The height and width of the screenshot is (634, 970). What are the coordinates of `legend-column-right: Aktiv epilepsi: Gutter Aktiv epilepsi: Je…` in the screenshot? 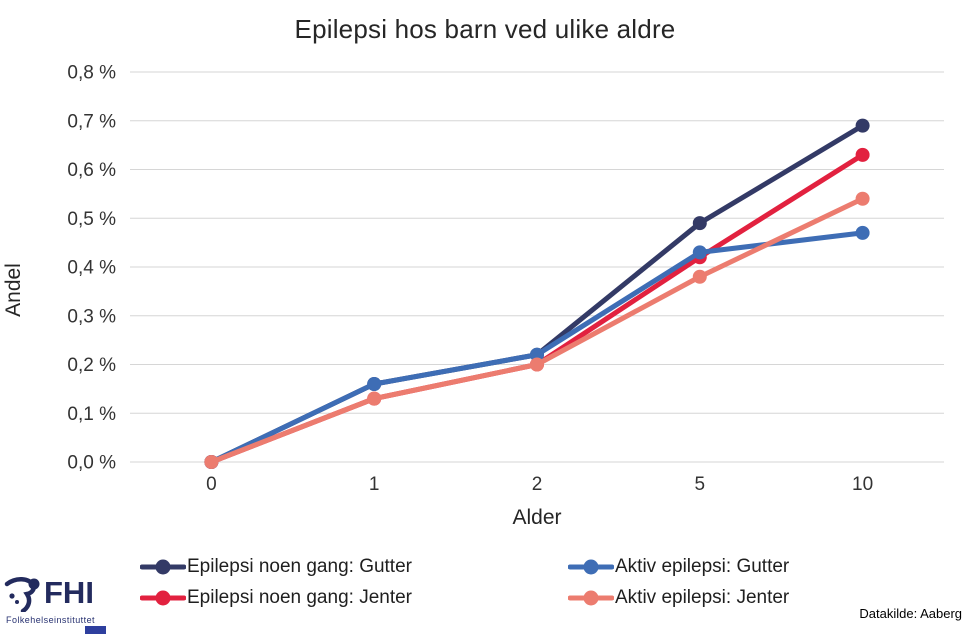 It's located at (678, 582).